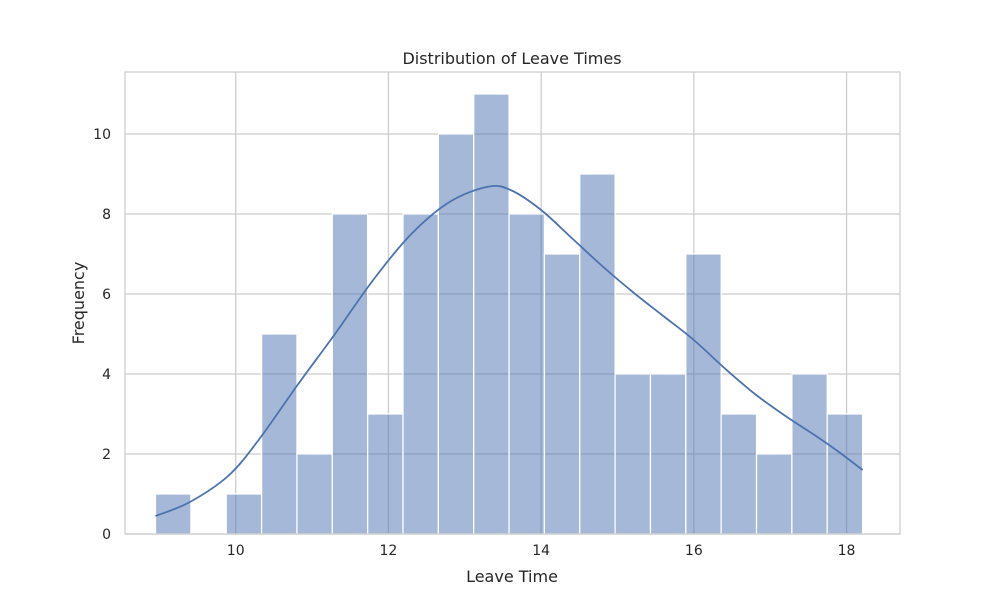 This screenshot has height=604, width=1000. What do you see at coordinates (106, 455) in the screenshot?
I see `y-tick-label: 2` at bounding box center [106, 455].